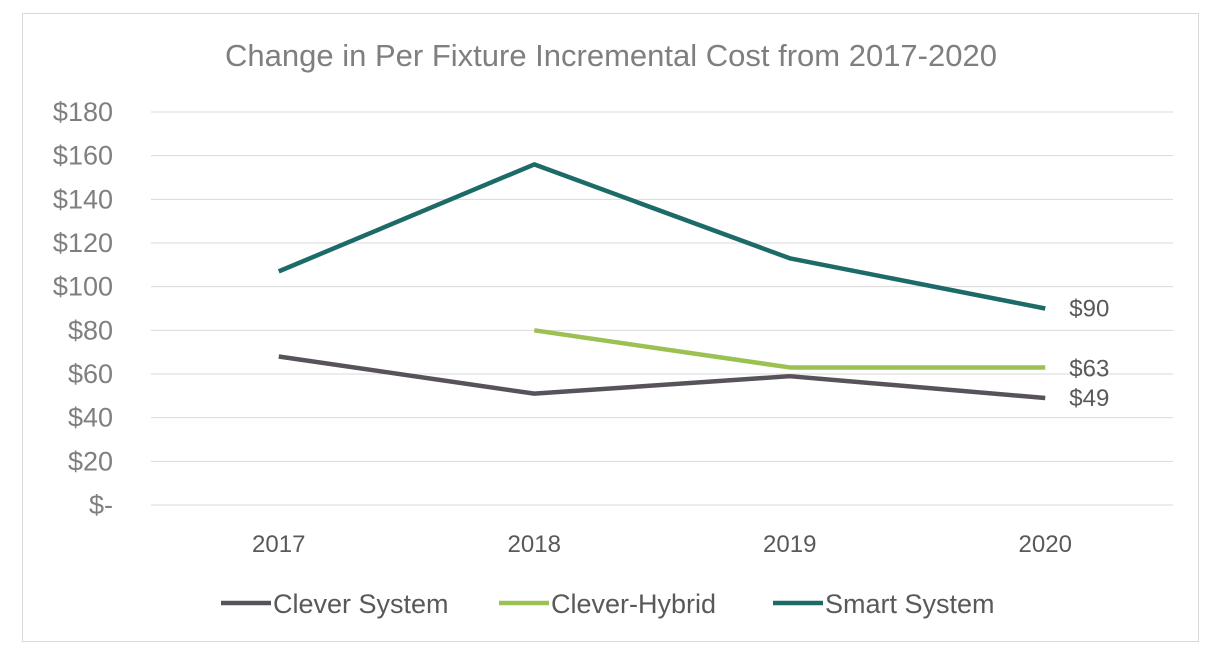  What do you see at coordinates (1089, 354) in the screenshot?
I see `end-labels: $49 $63 $90` at bounding box center [1089, 354].